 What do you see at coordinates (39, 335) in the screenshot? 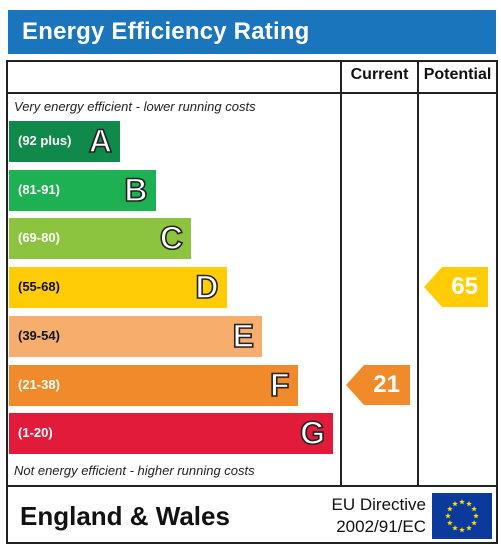
I see `band-range: (39-54)` at bounding box center [39, 335].